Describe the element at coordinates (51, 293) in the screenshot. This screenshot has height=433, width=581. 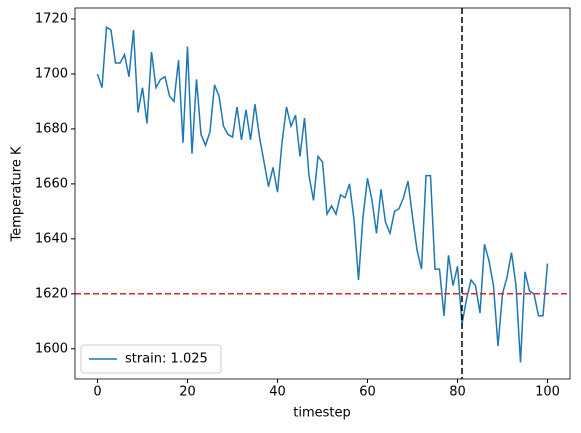
I see `y-tick-label: 1620` at that location.